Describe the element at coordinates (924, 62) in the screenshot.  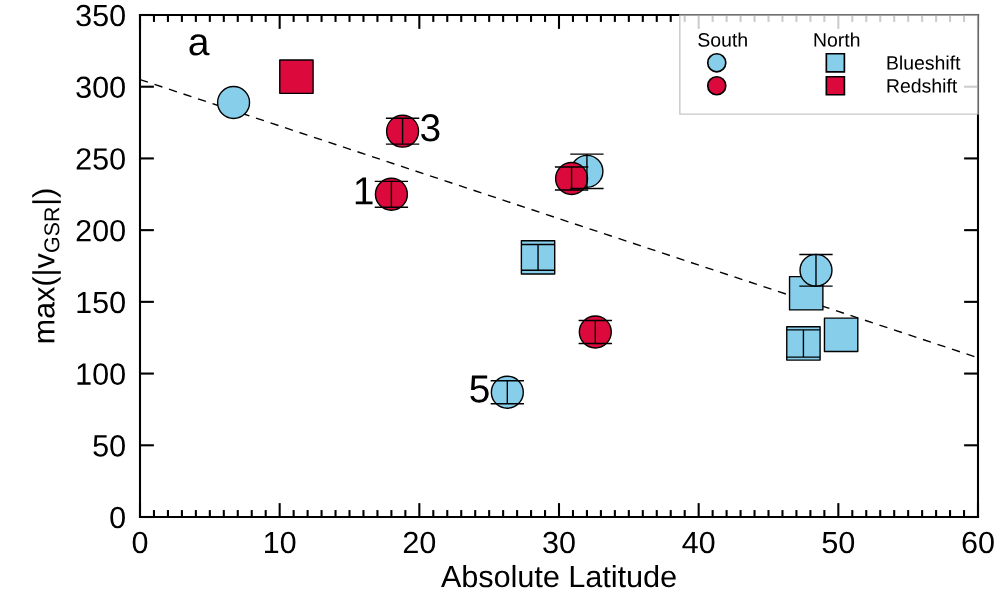
I see `legend-label: Blueshift` at that location.